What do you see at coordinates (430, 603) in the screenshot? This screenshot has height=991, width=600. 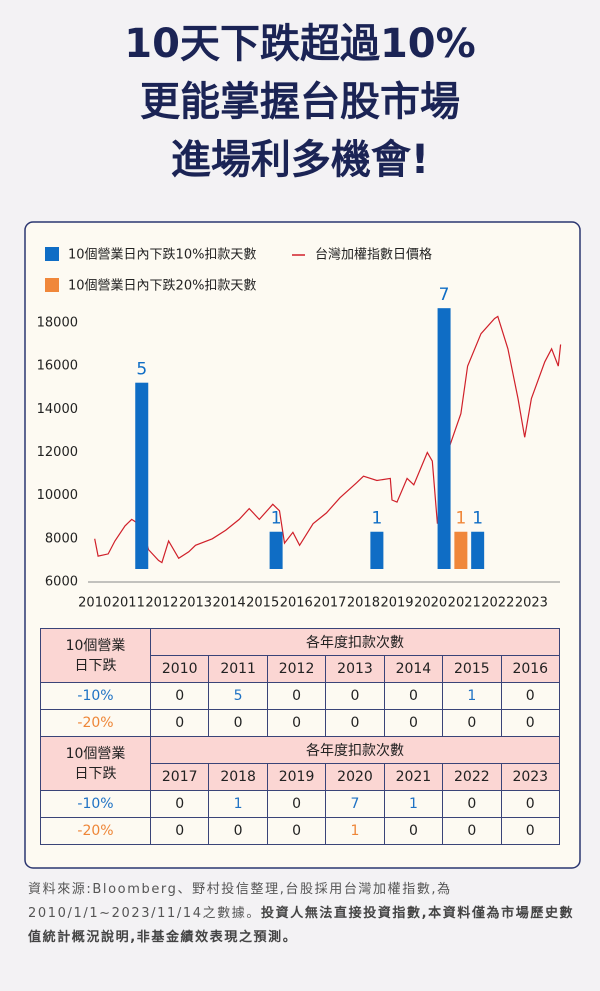 I see `x-tick-label: 2020` at bounding box center [430, 603].